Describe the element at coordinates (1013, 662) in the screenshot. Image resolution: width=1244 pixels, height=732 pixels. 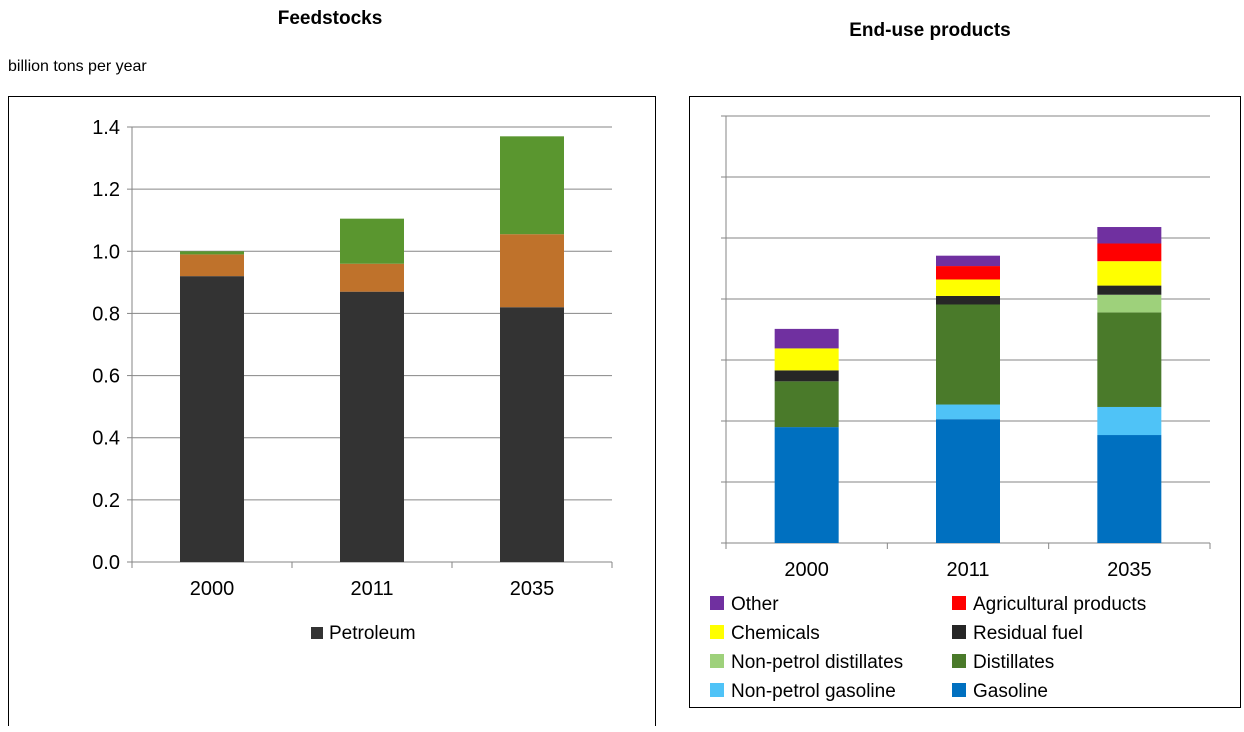
I see `legend-label: Distillates` at that location.